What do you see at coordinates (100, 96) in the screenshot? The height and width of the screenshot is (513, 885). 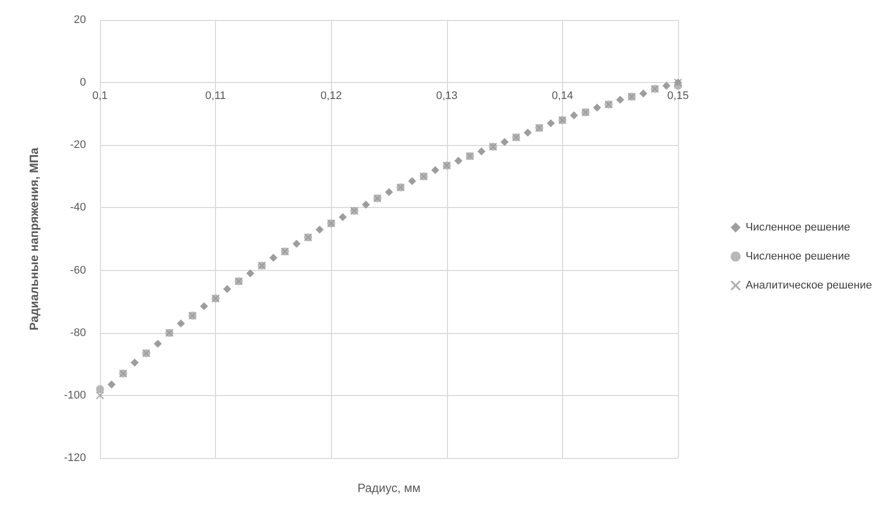 I see `x-tick-label: 0,1` at bounding box center [100, 96].